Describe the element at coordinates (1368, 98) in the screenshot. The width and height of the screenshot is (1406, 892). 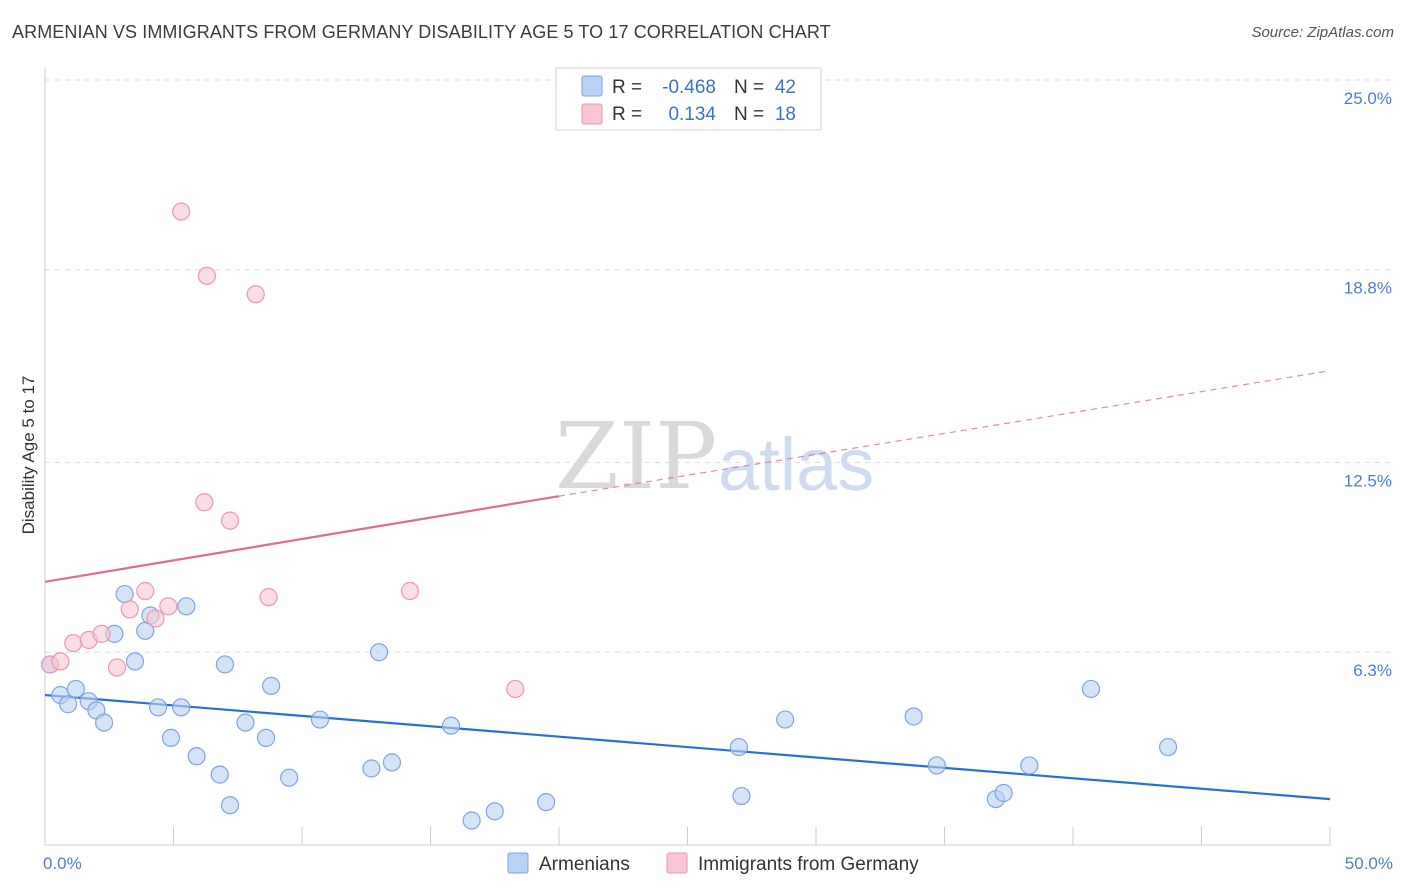
I see `y-tick-label-3: 25.0%` at that location.